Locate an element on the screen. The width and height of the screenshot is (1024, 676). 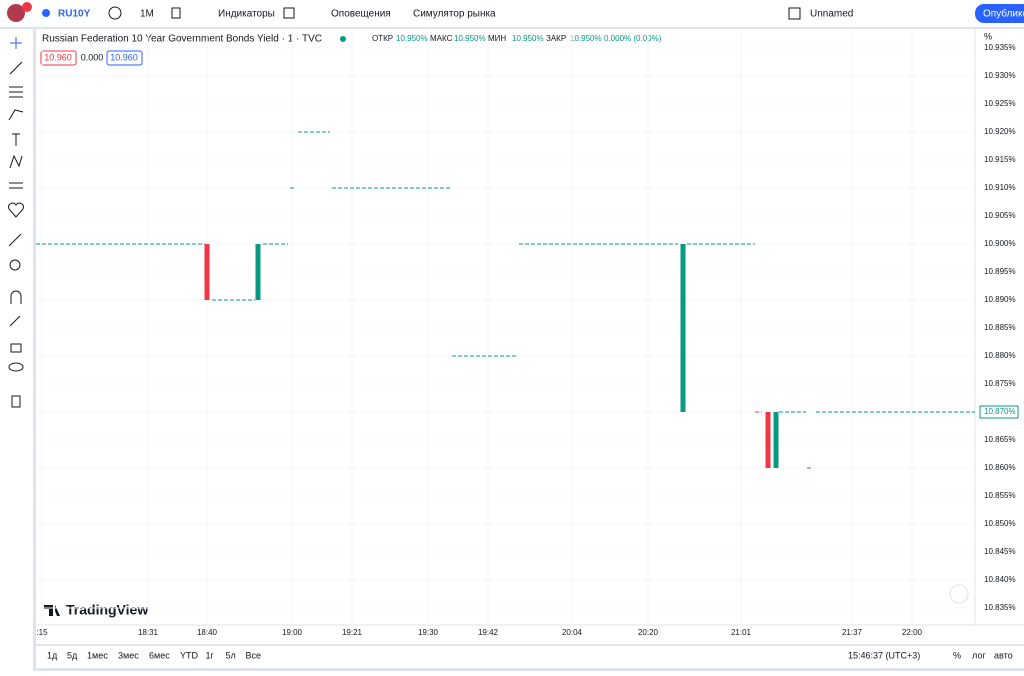
badge is located at coordinates (27, 7).